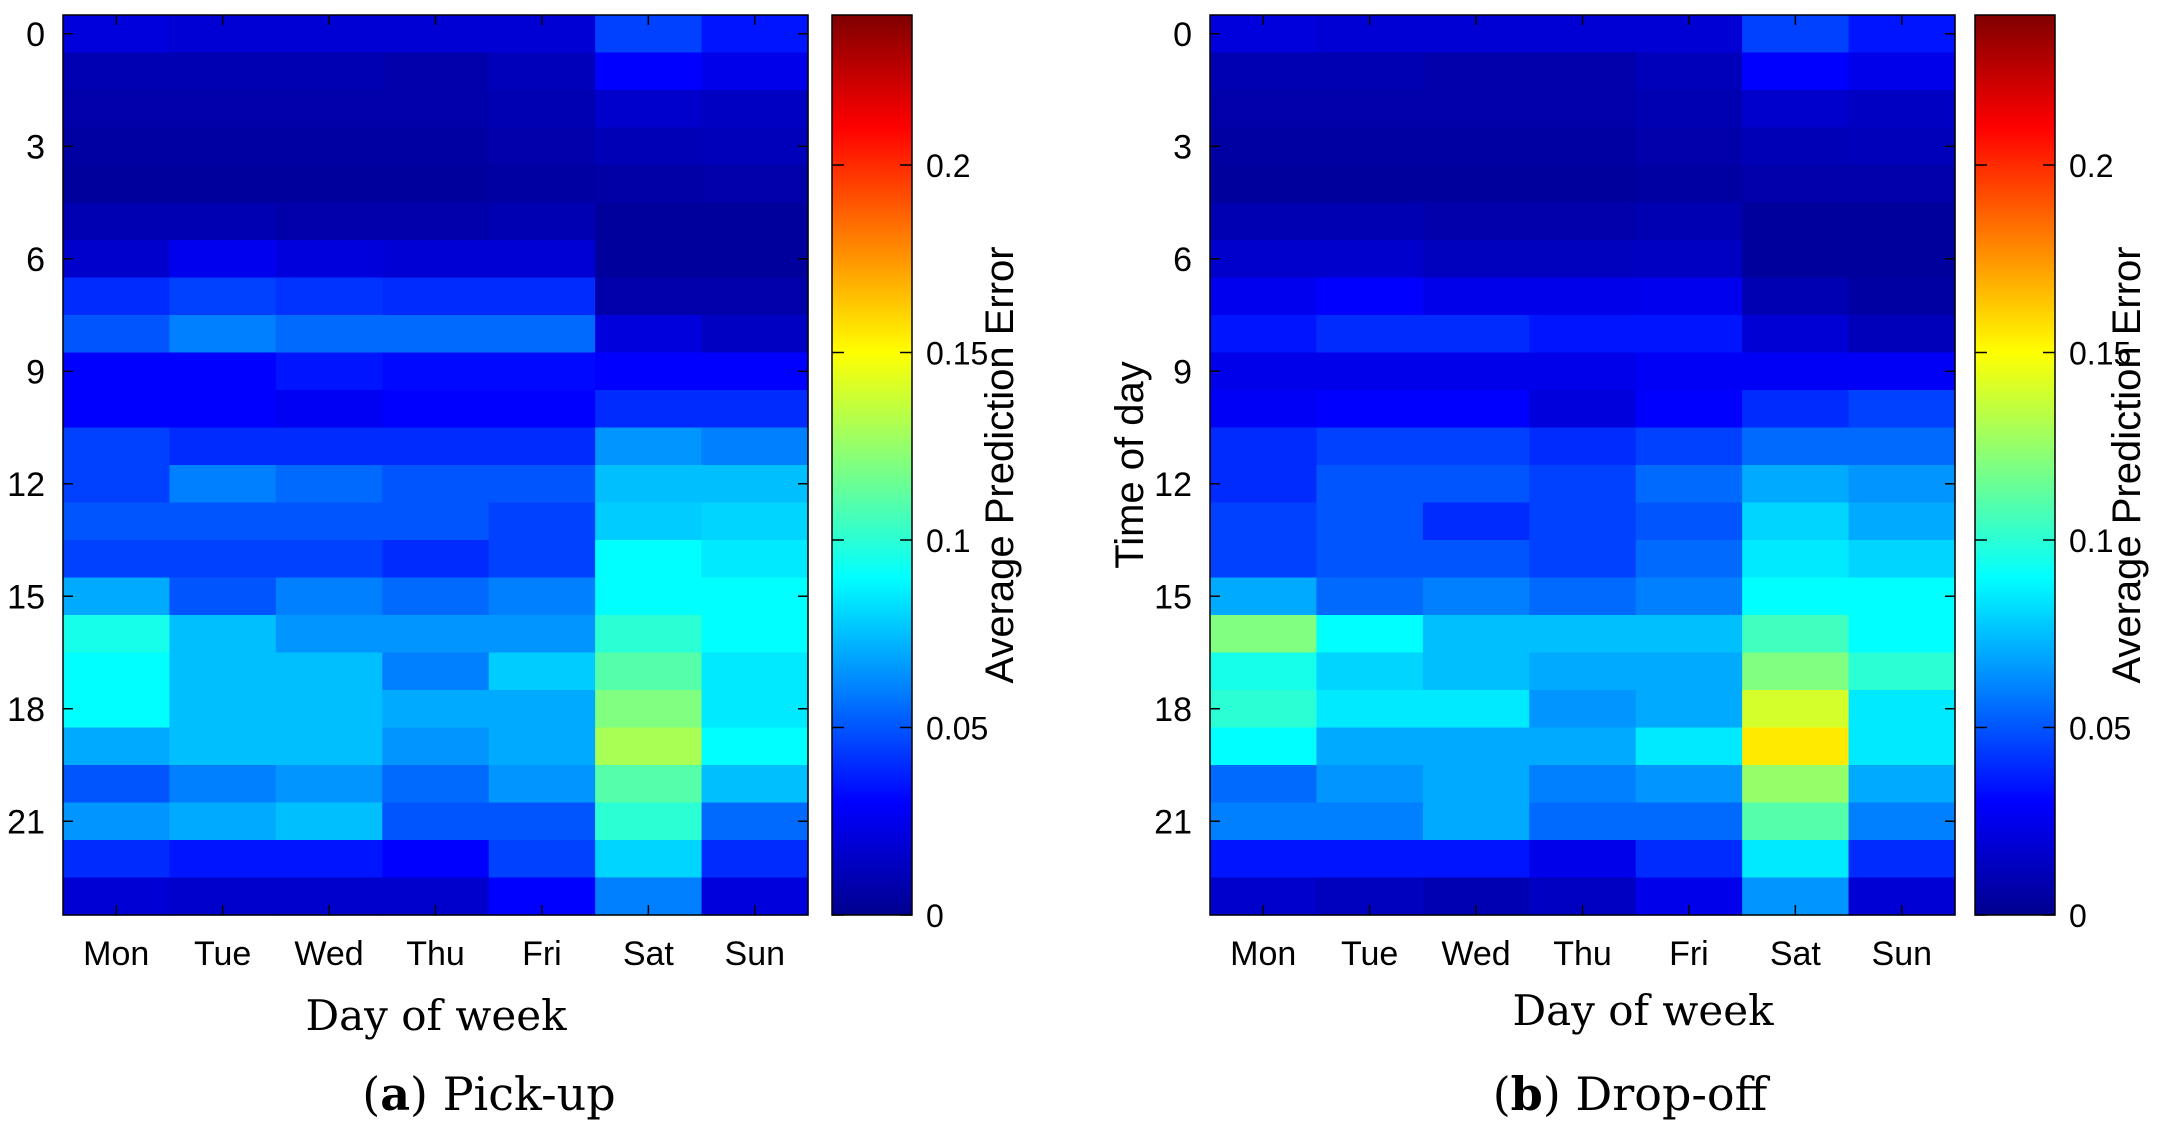 Image resolution: width=2170 pixels, height=1143 pixels. What do you see at coordinates (222, 954) in the screenshot?
I see `x-tick-label: Tue` at bounding box center [222, 954].